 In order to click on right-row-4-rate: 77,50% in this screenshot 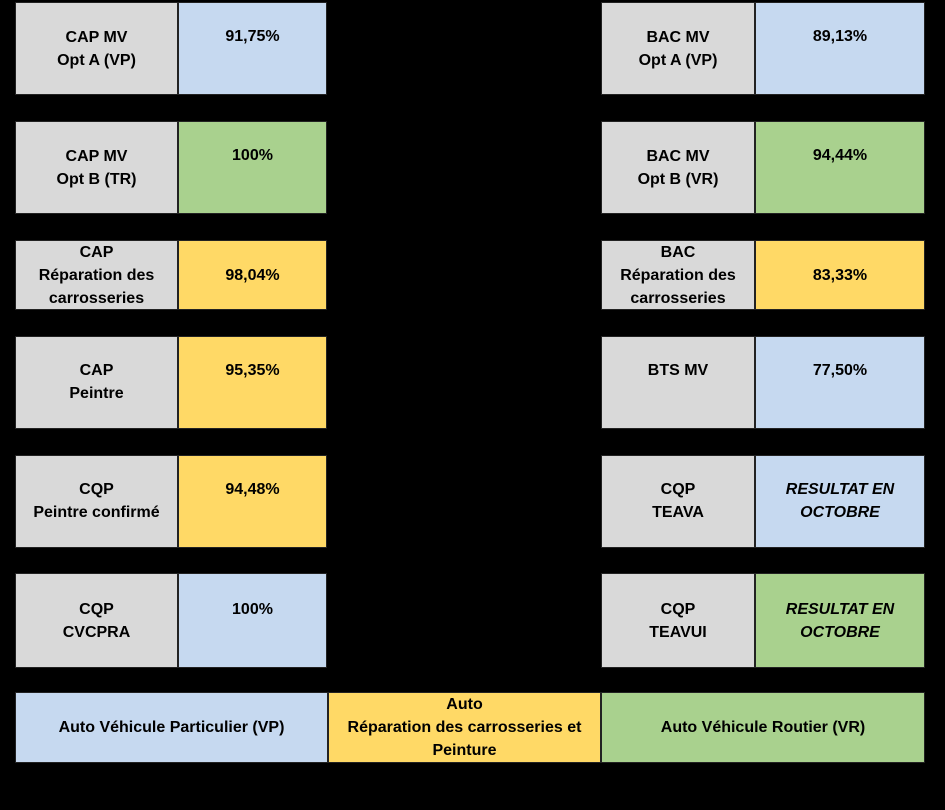, I will do `click(840, 370)`.